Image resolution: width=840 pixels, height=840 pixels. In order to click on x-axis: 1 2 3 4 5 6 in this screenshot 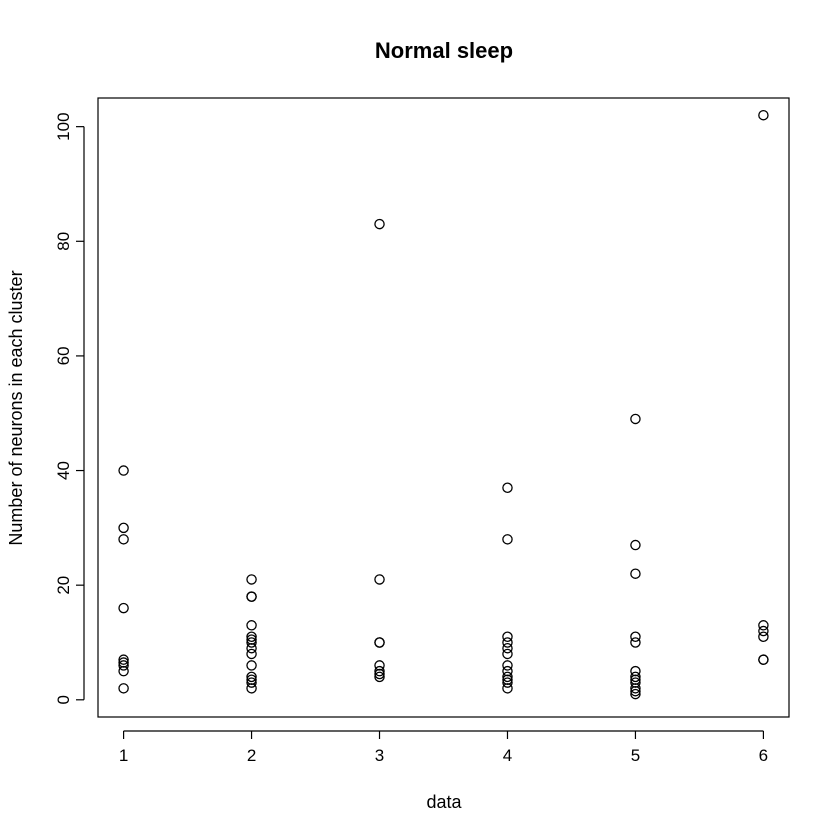, I will do `click(443, 747)`.